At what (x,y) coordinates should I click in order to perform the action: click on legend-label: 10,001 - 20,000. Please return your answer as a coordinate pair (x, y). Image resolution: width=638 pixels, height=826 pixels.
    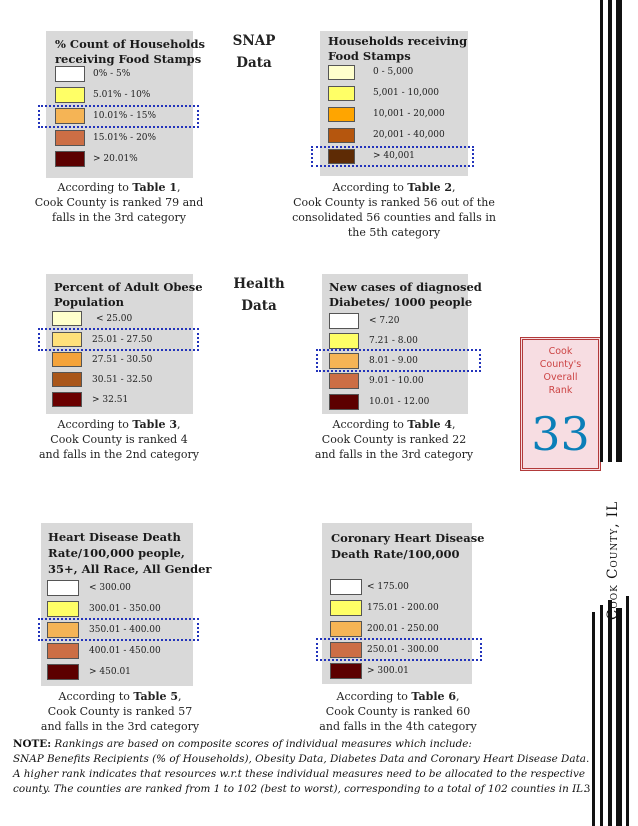
    Looking at the image, I should click on (409, 114).